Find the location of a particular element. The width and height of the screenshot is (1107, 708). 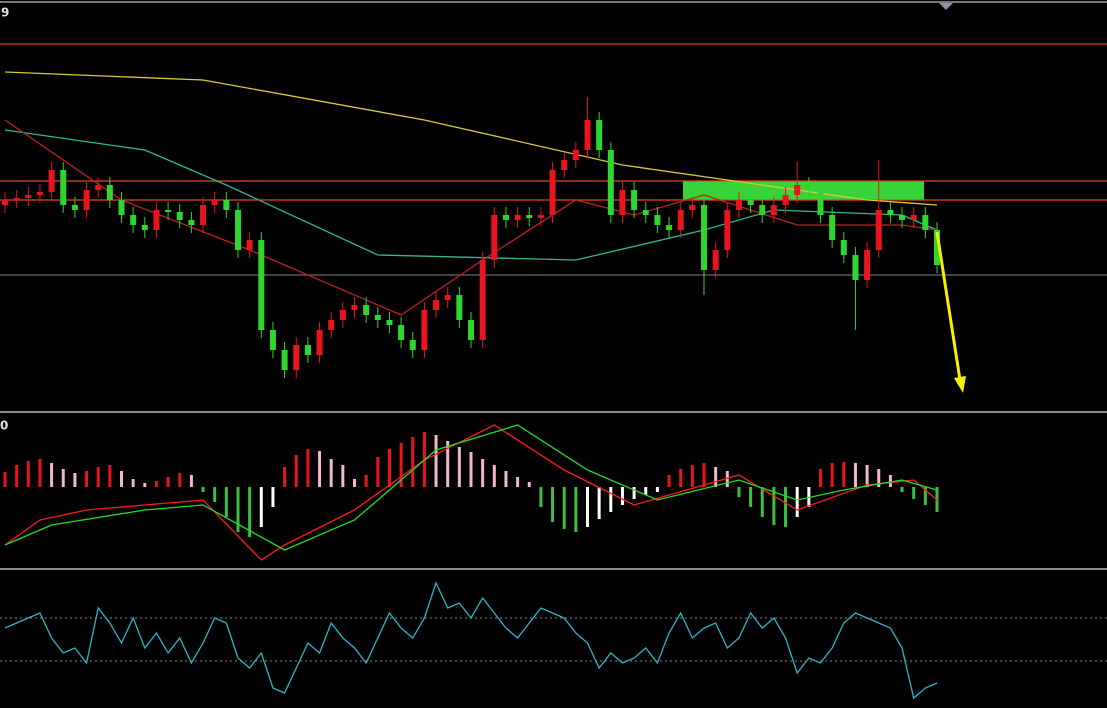

arrow is located at coordinates (948, 306).